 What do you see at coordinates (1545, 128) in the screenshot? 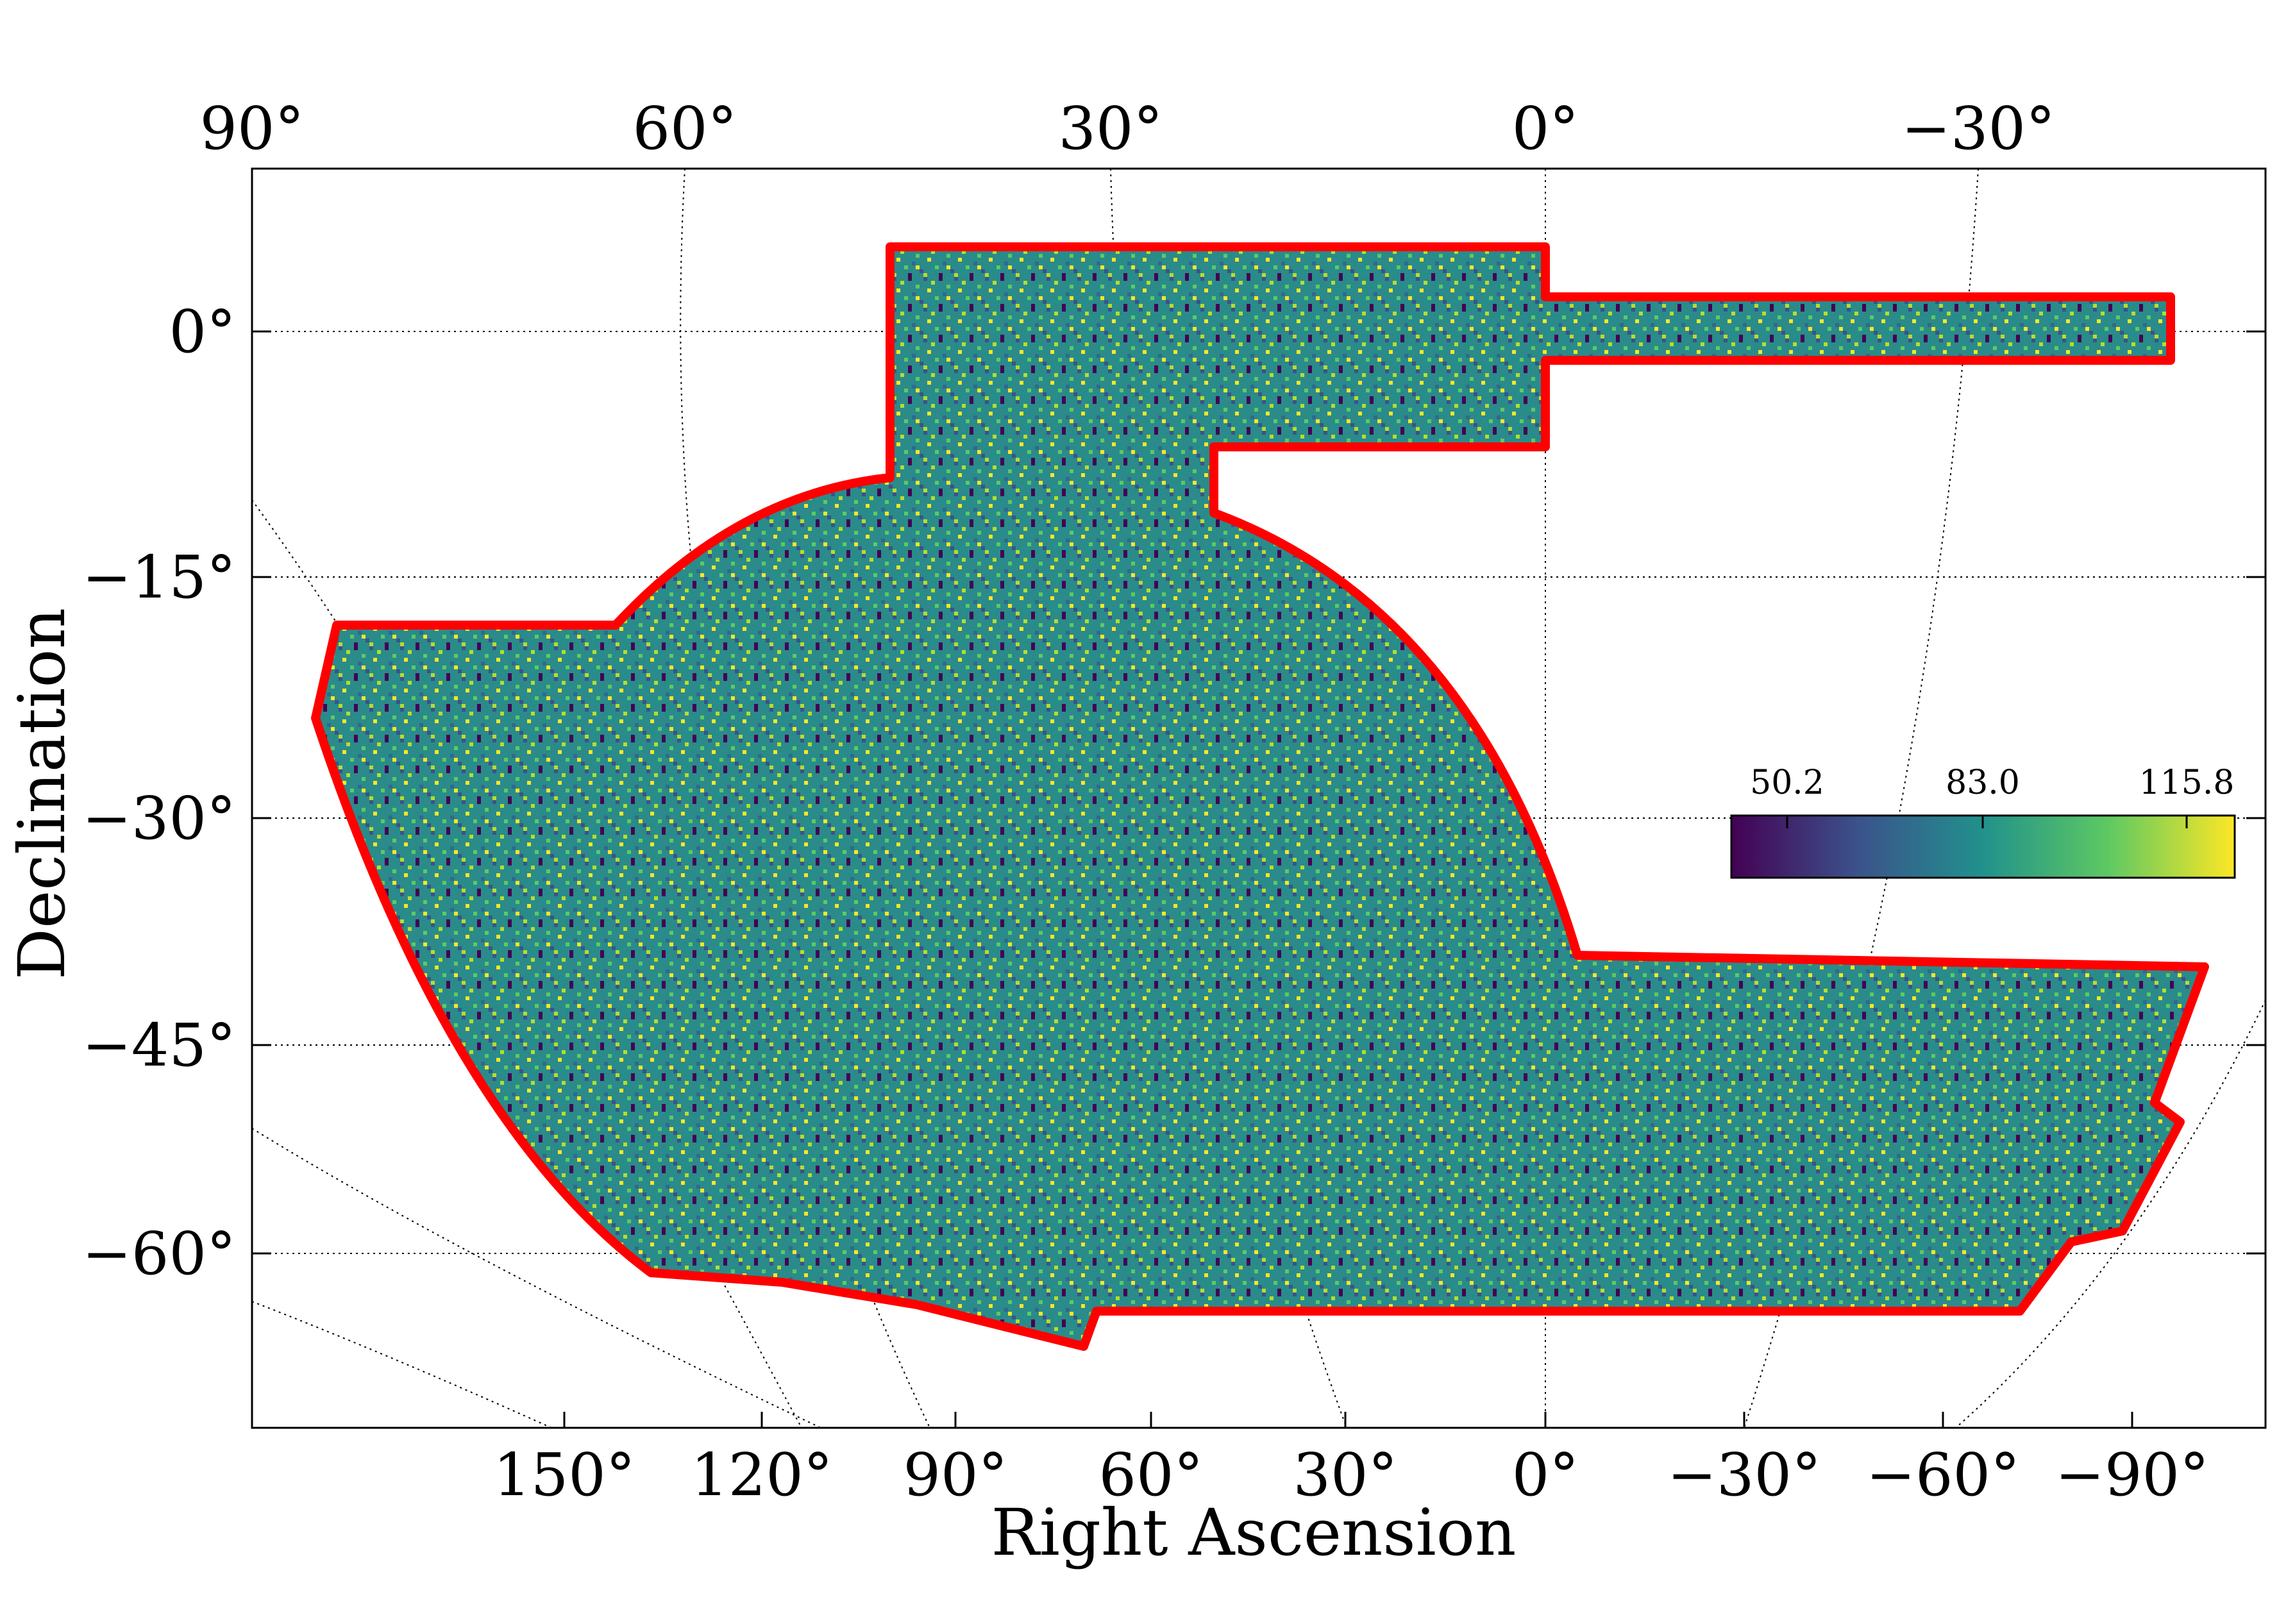
I see `ra-top-tick-label: 0°` at bounding box center [1545, 128].